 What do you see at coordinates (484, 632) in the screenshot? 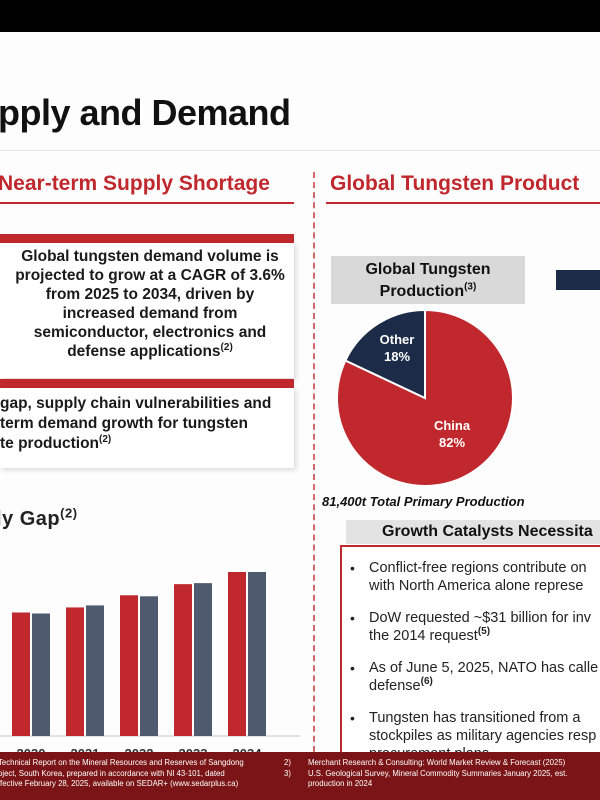
I see `footnote-ref: (5)` at bounding box center [484, 632].